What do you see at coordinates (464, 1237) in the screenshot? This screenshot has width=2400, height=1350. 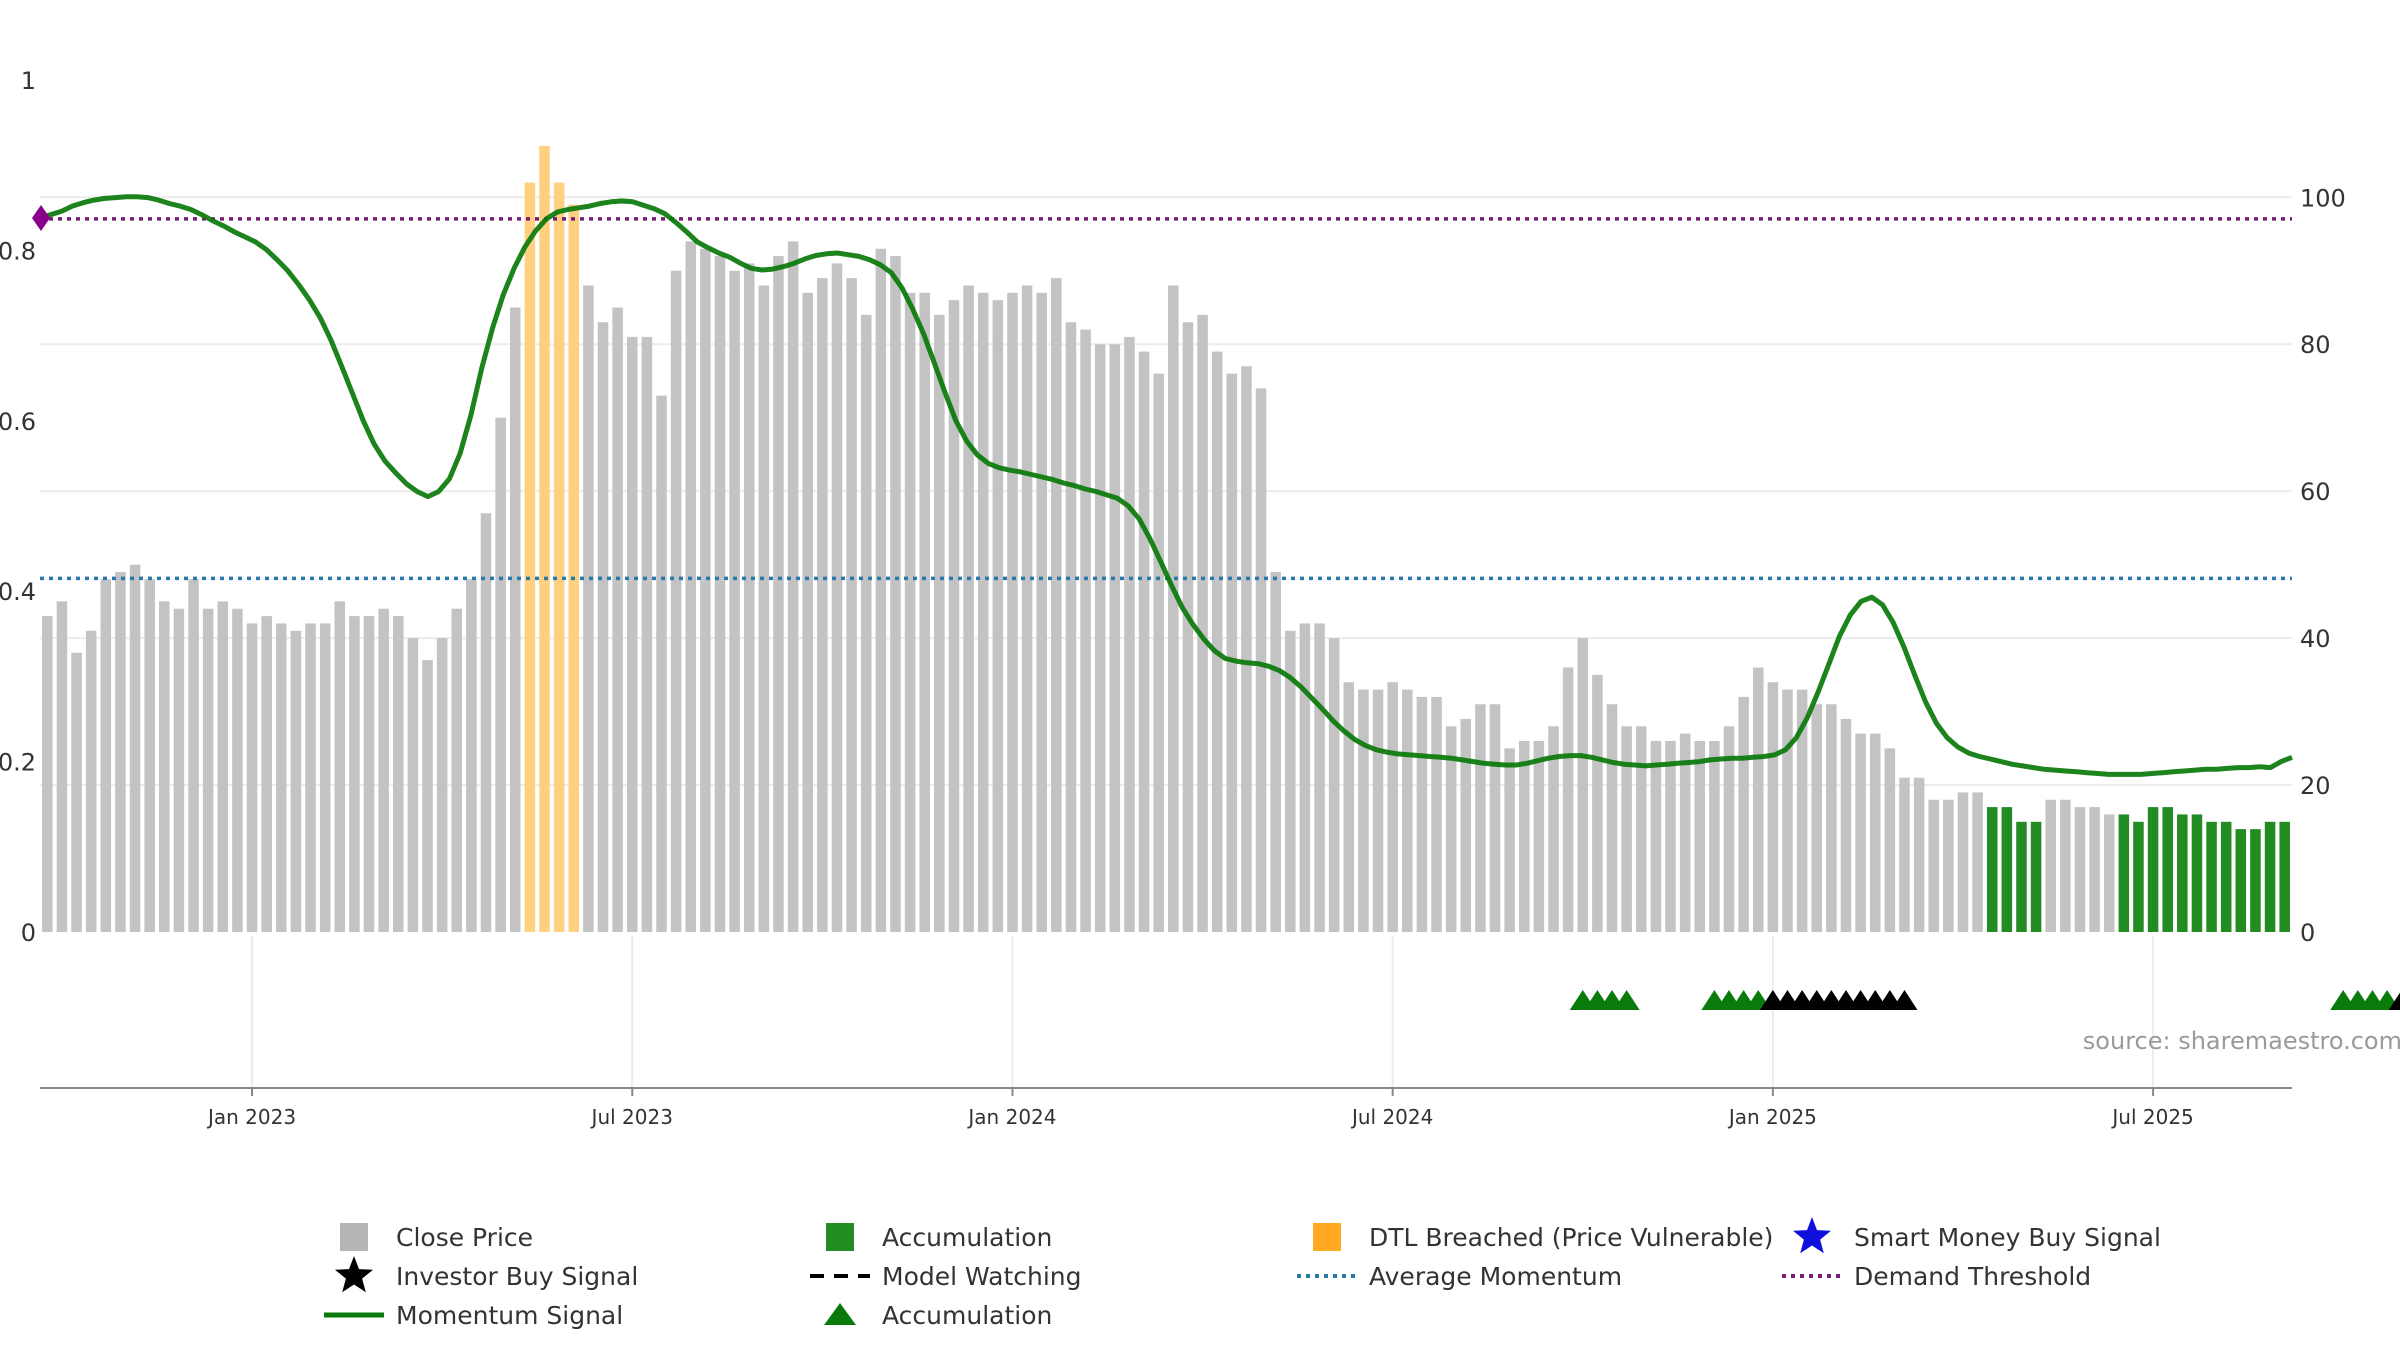 I see `legend-label-close: Close Price` at bounding box center [464, 1237].